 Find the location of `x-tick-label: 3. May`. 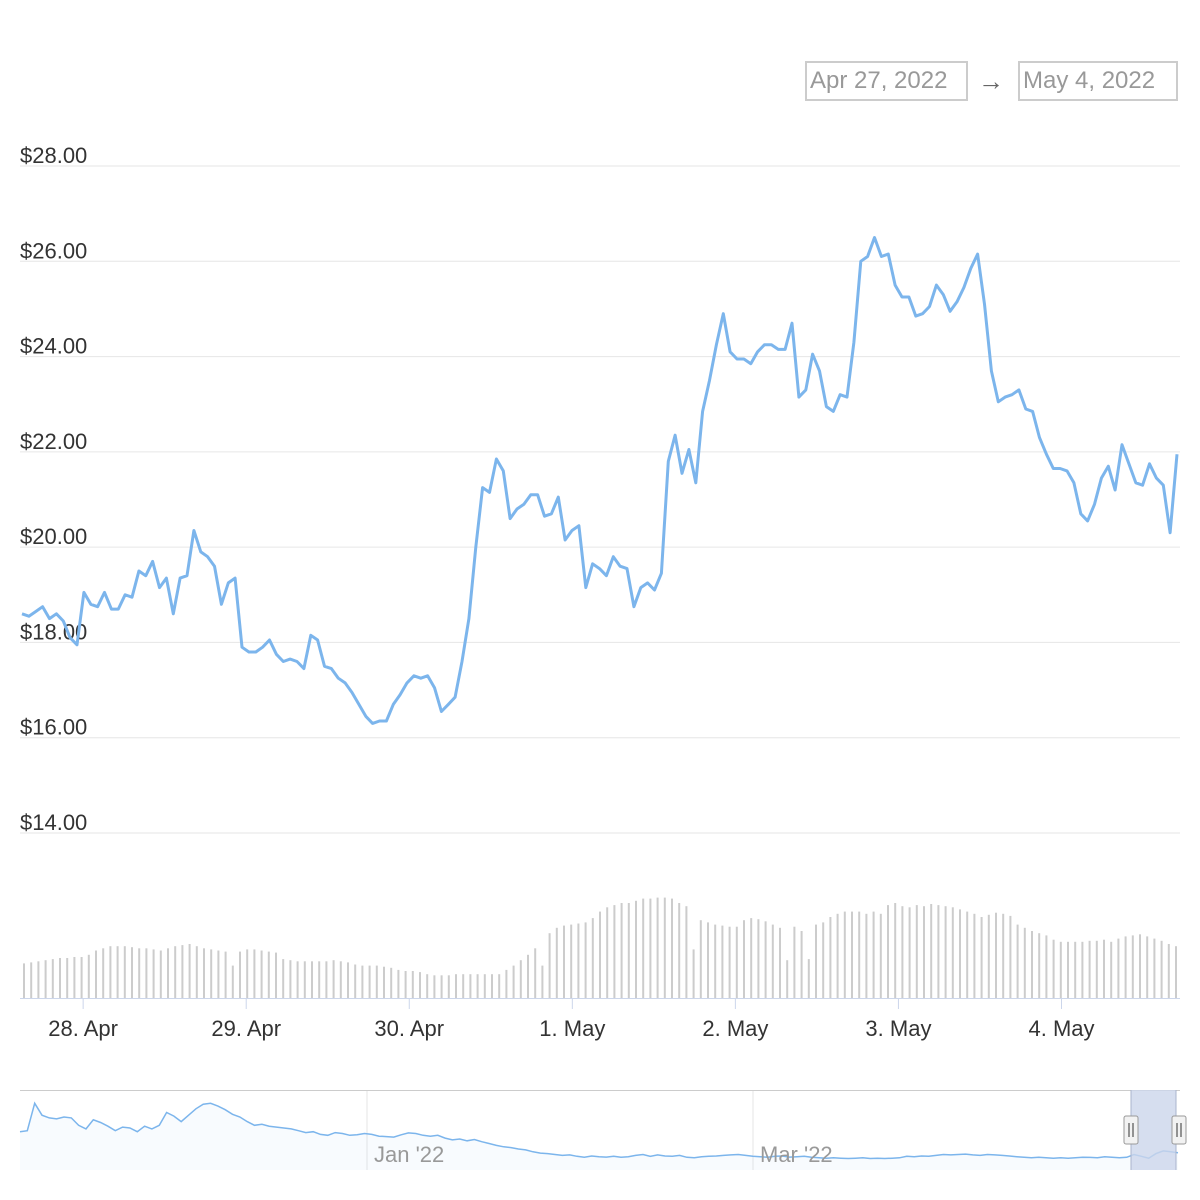

x-tick-label: 3. May is located at coordinates (898, 1028).